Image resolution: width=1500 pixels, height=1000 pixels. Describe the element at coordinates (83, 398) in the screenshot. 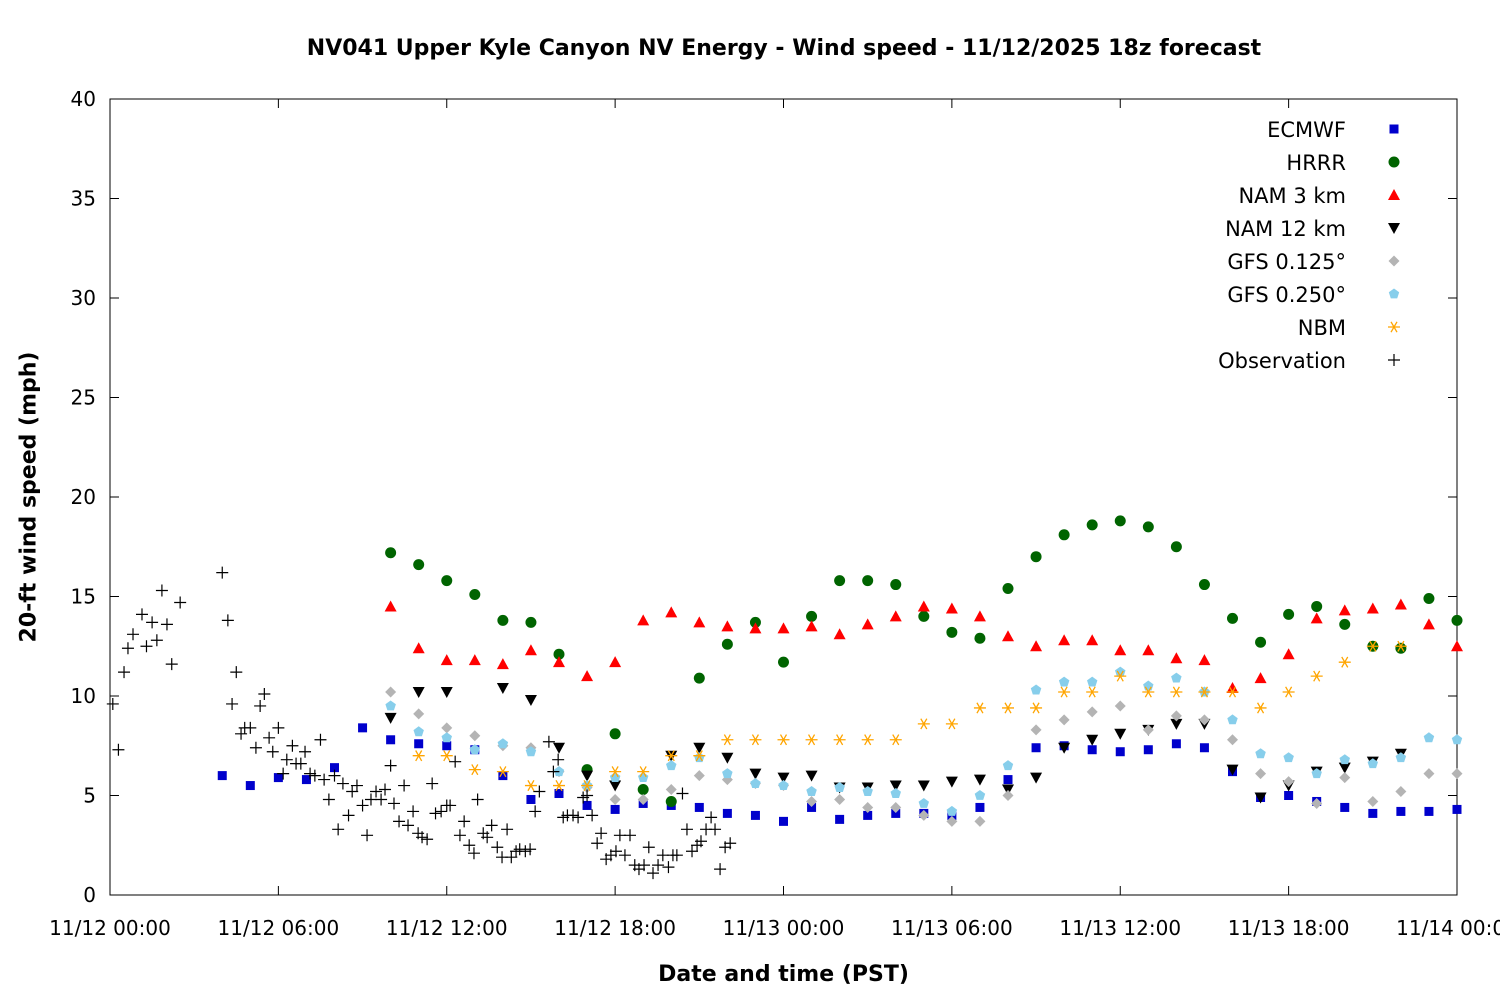

I see `y-tick-label: 25` at that location.